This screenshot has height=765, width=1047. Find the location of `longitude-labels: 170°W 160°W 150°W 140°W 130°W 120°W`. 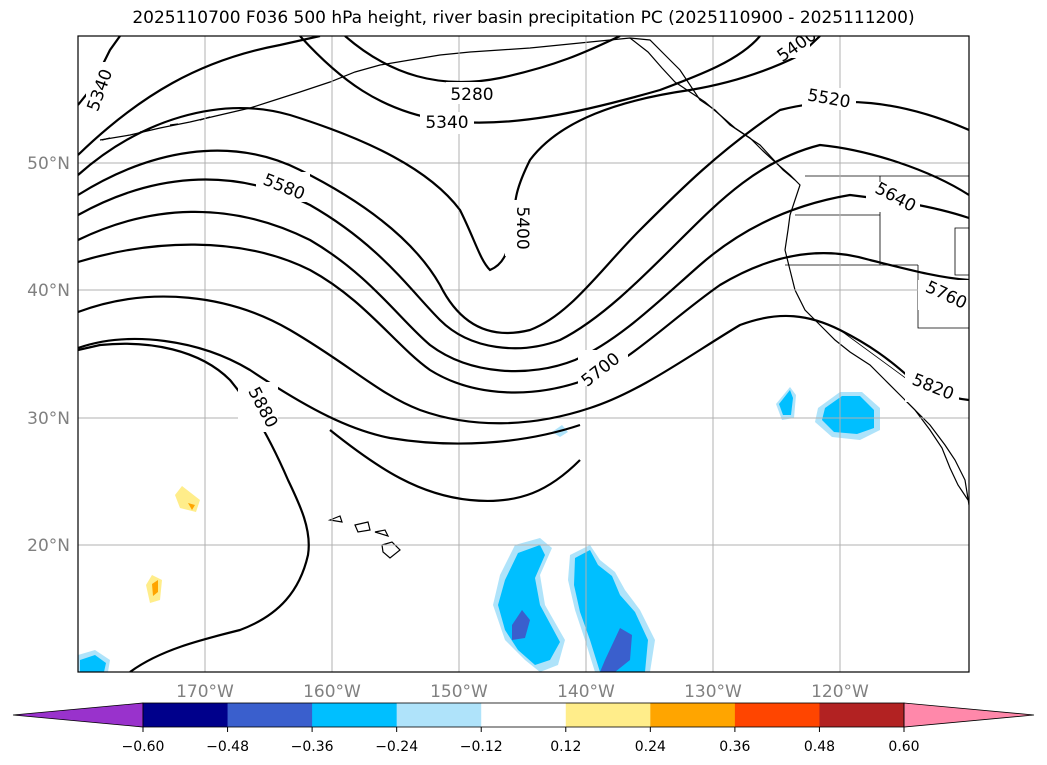

longitude-labels: 170°W 160°W 150°W 140°W 130°W 120°W is located at coordinates (522, 692).